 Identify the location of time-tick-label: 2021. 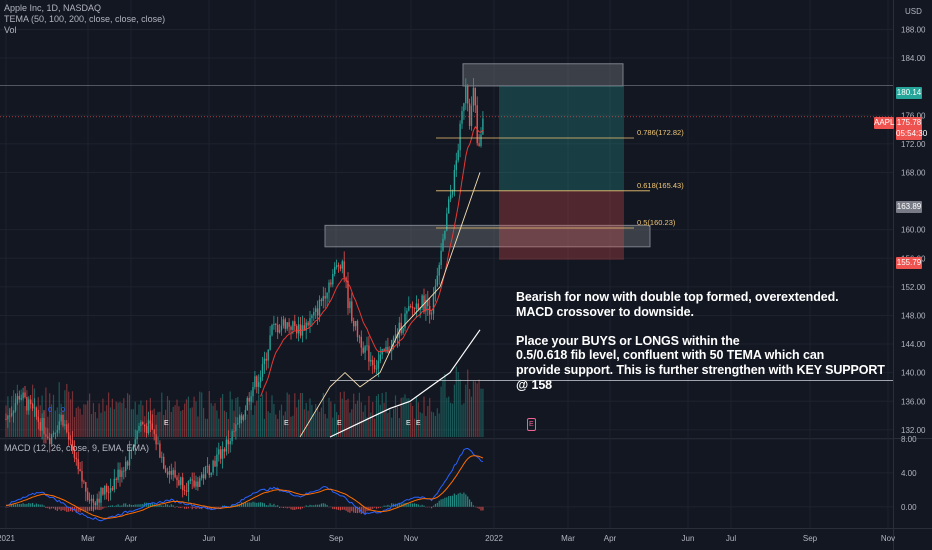
(7, 538).